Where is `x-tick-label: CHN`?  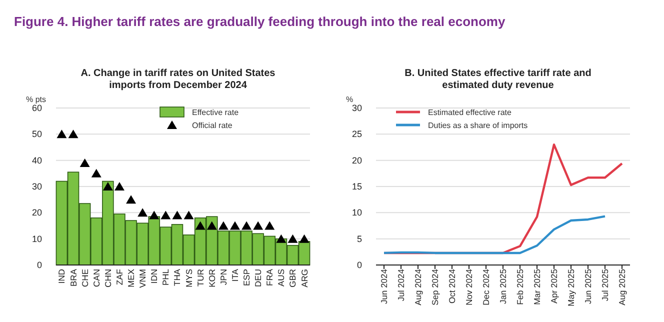 x-tick-label: CHN is located at coordinates (107, 278).